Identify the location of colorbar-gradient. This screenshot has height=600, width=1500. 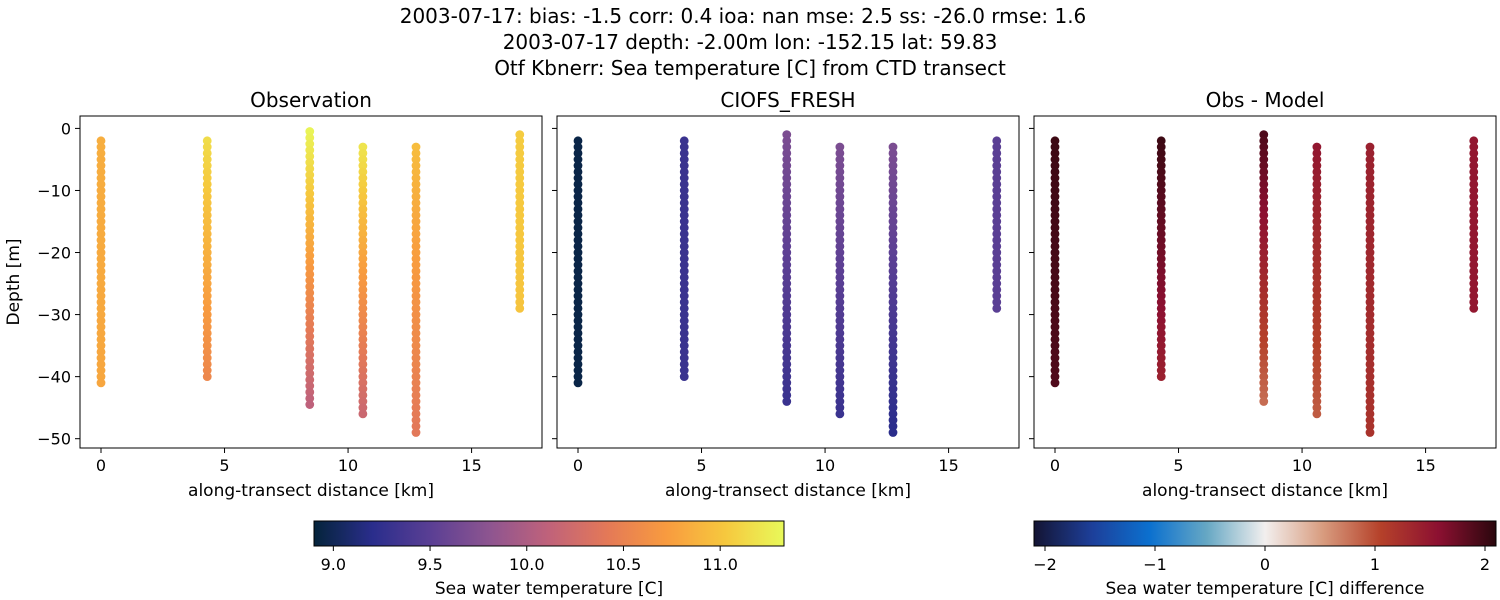
(1265, 533).